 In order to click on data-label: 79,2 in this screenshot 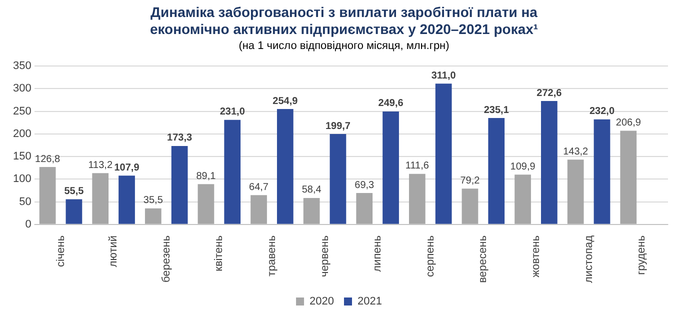, I will do `click(470, 180)`.